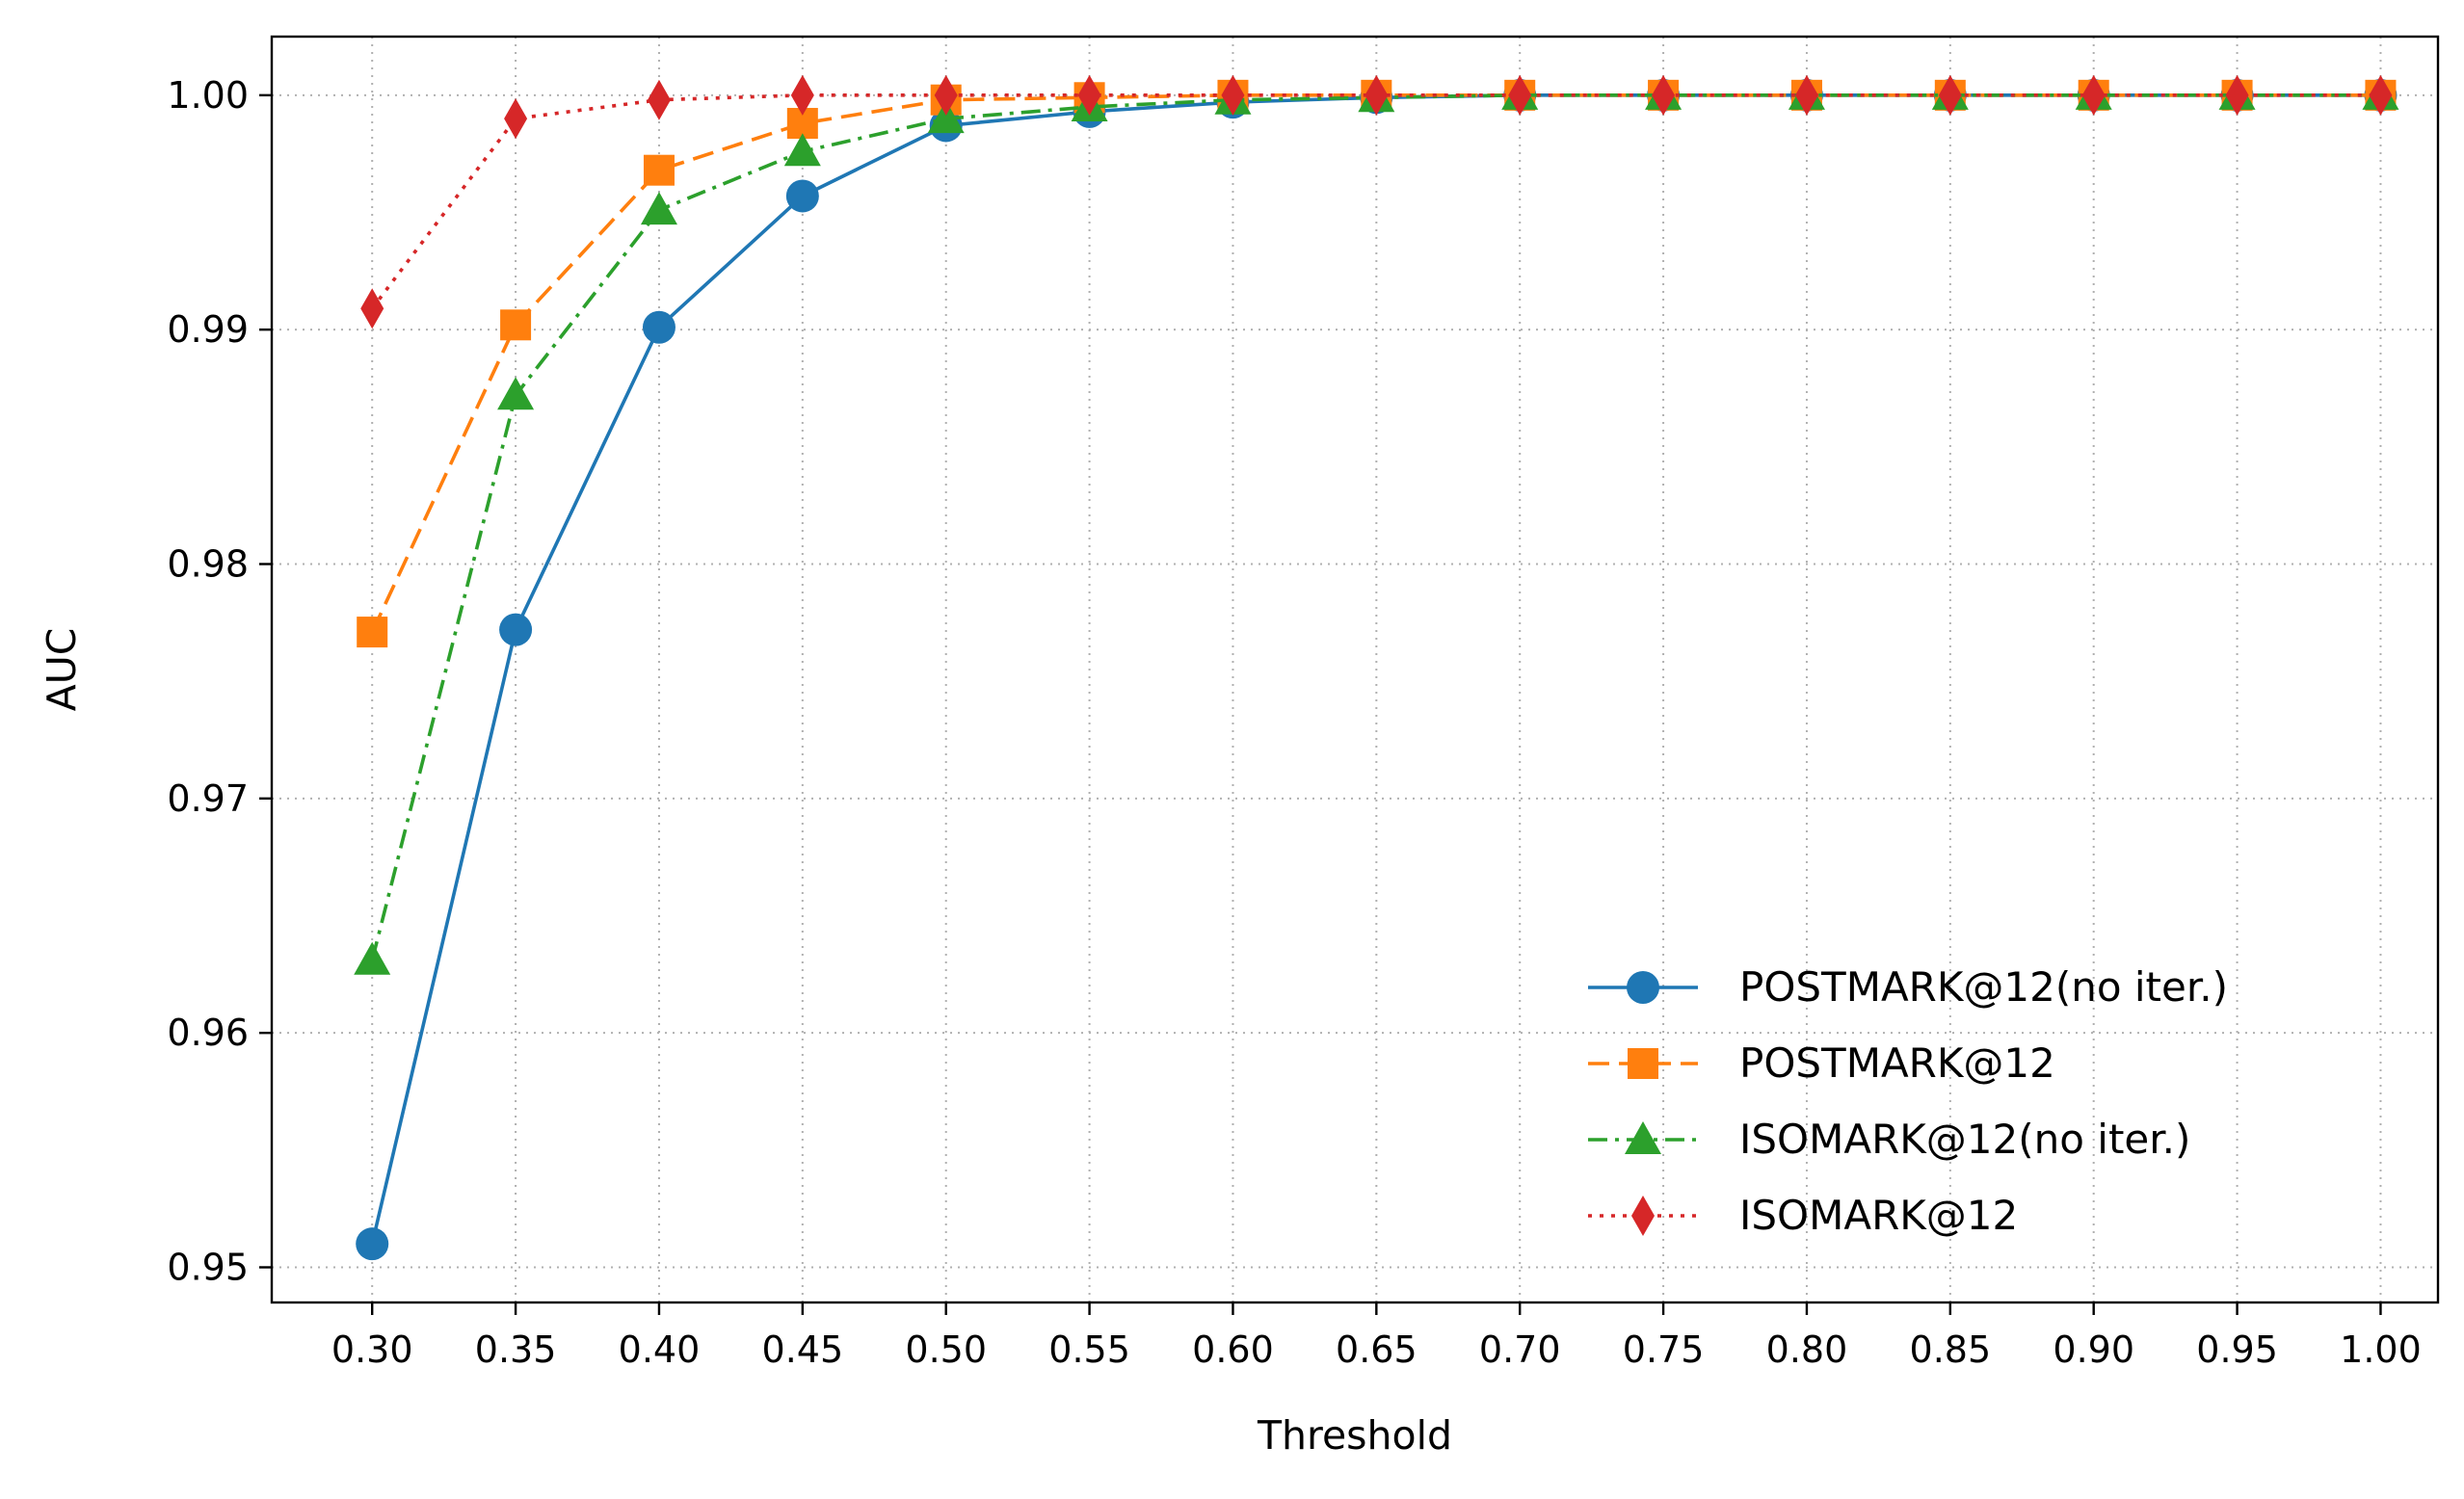  I want to click on x-tick-label: 0.60, so click(1233, 1350).